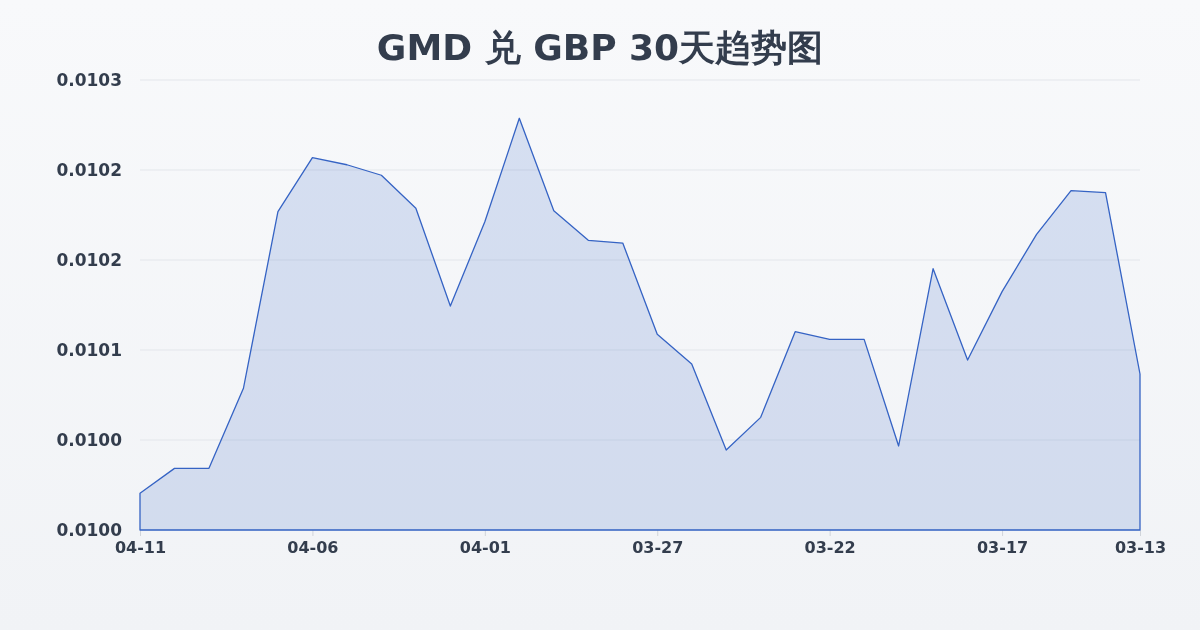 Image resolution: width=1200 pixels, height=630 pixels. I want to click on chart-title: GMD 兑 GBP 30天趋势图, so click(600, 47).